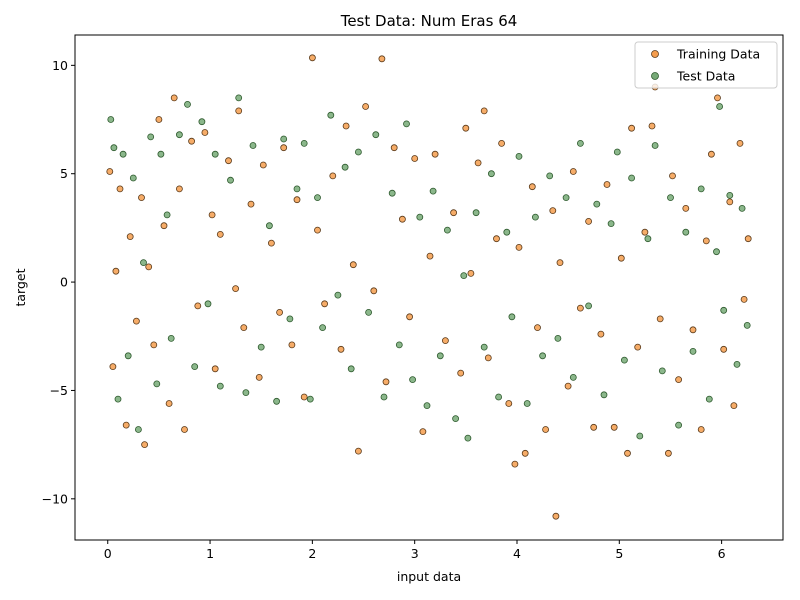  Describe the element at coordinates (60, 65) in the screenshot. I see `y-tick-label: 10` at that location.